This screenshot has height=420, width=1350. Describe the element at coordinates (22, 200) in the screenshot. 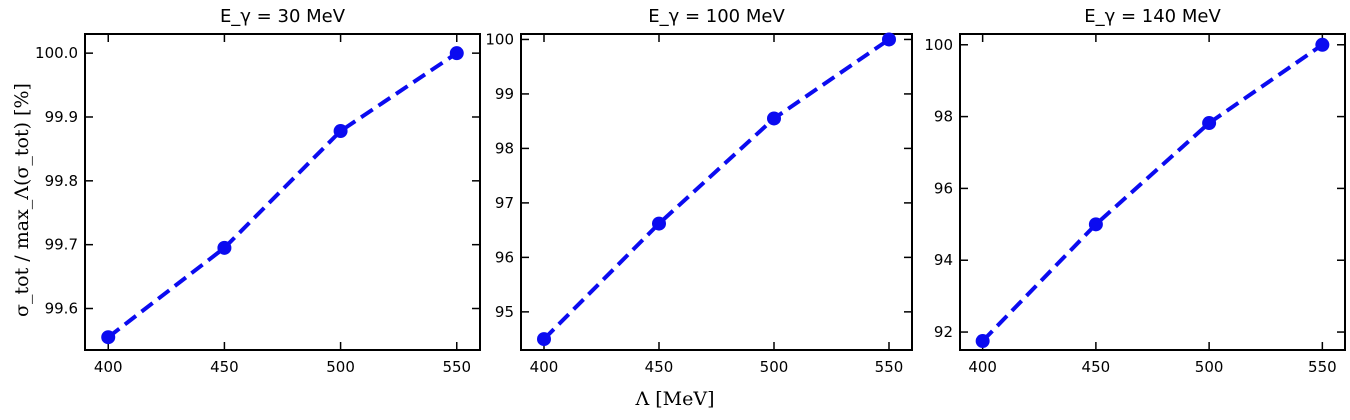

I see `y-axis-label: σ_tot / max_Λ(σ_tot) [%]` at that location.